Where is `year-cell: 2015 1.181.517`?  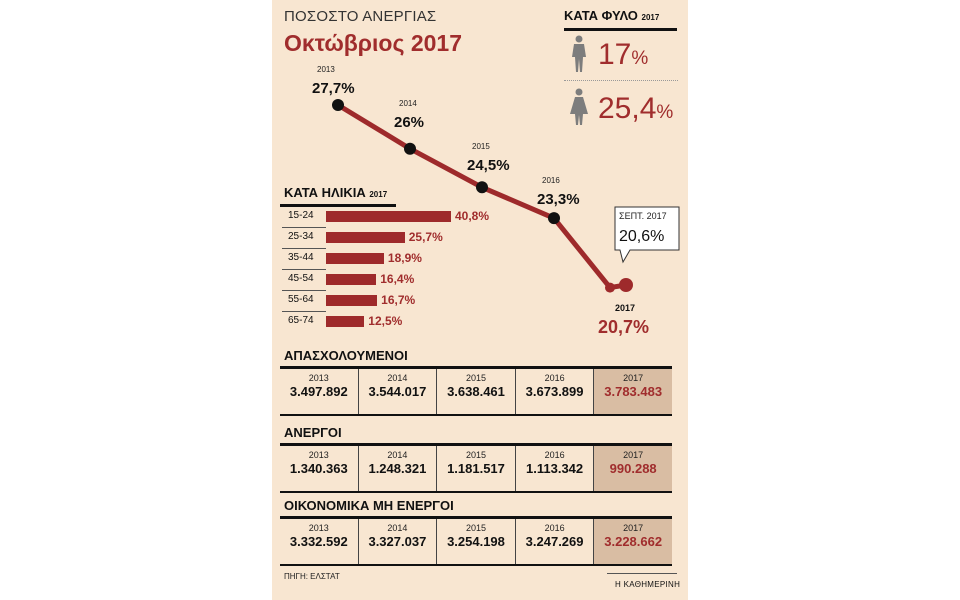 year-cell: 2015 1.181.517 is located at coordinates (475, 468).